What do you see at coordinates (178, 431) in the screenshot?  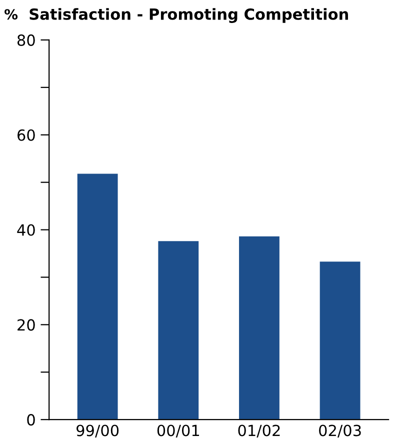 I see `x-tick-label: 00/01` at bounding box center [178, 431].